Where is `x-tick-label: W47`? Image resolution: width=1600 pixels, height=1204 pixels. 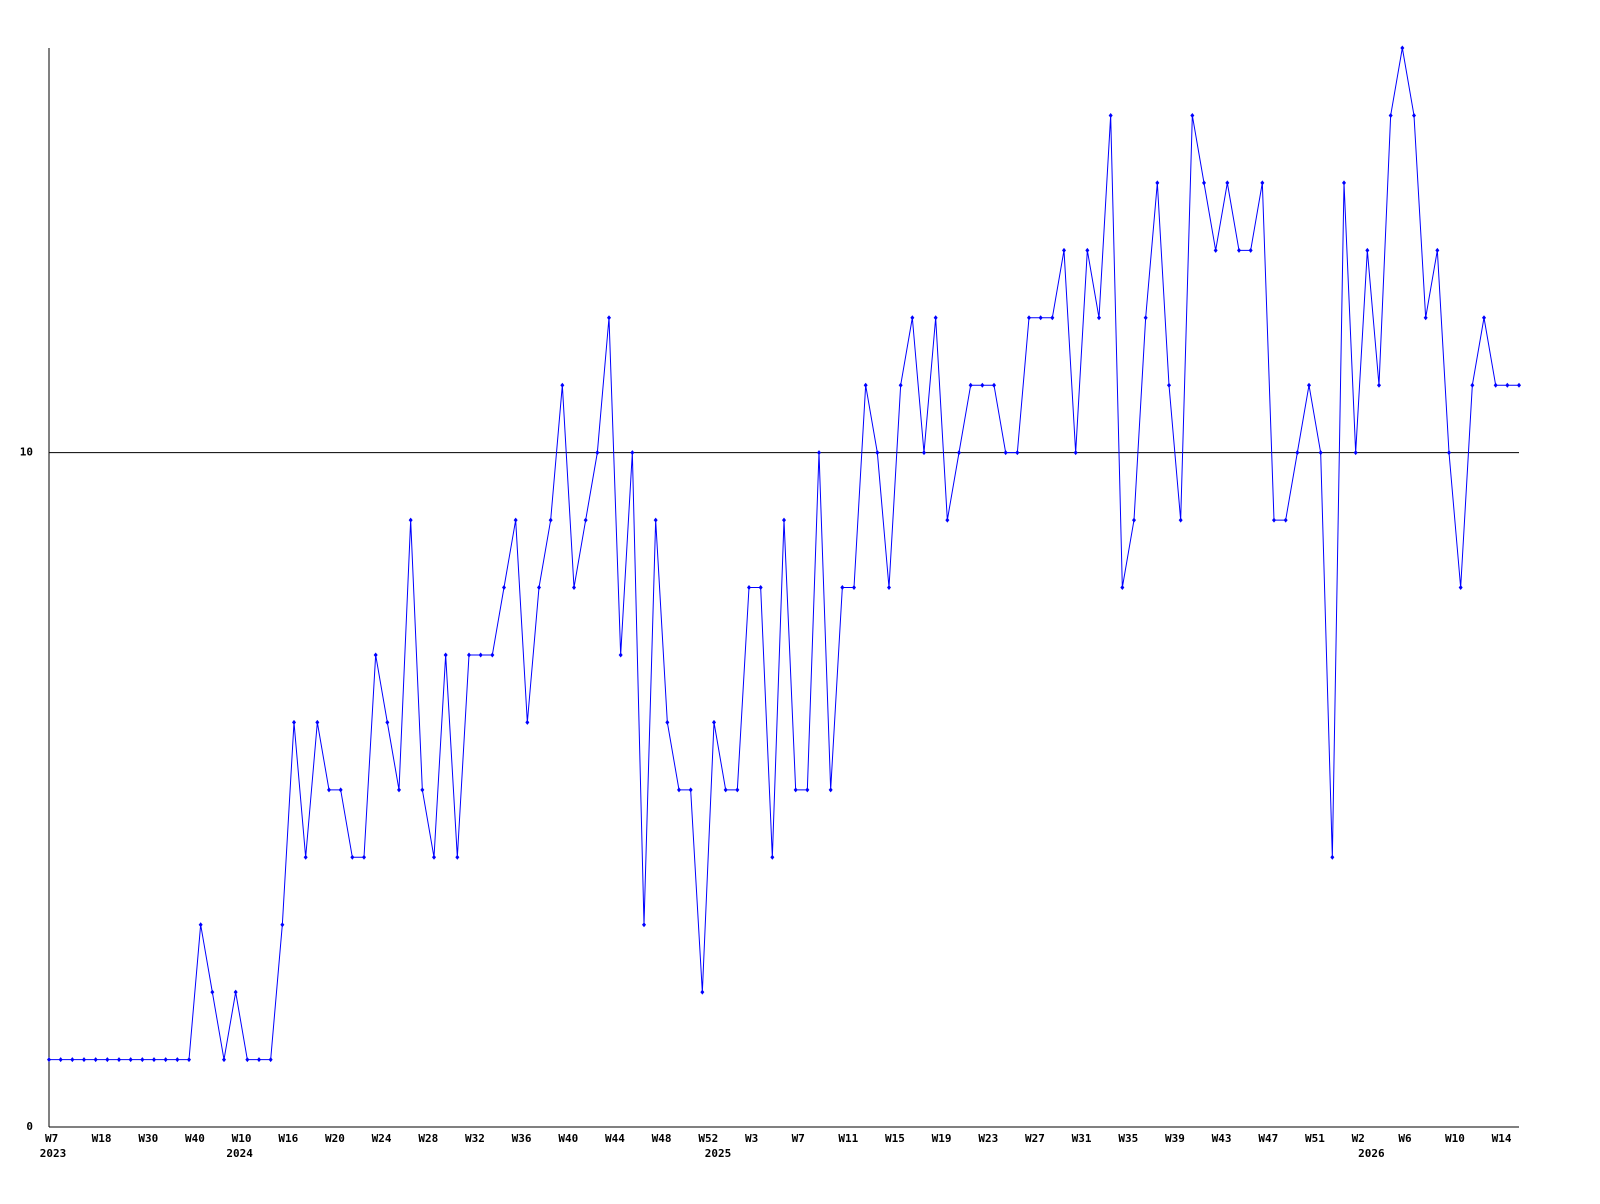 x-tick-label: W47 is located at coordinates (1268, 1138).